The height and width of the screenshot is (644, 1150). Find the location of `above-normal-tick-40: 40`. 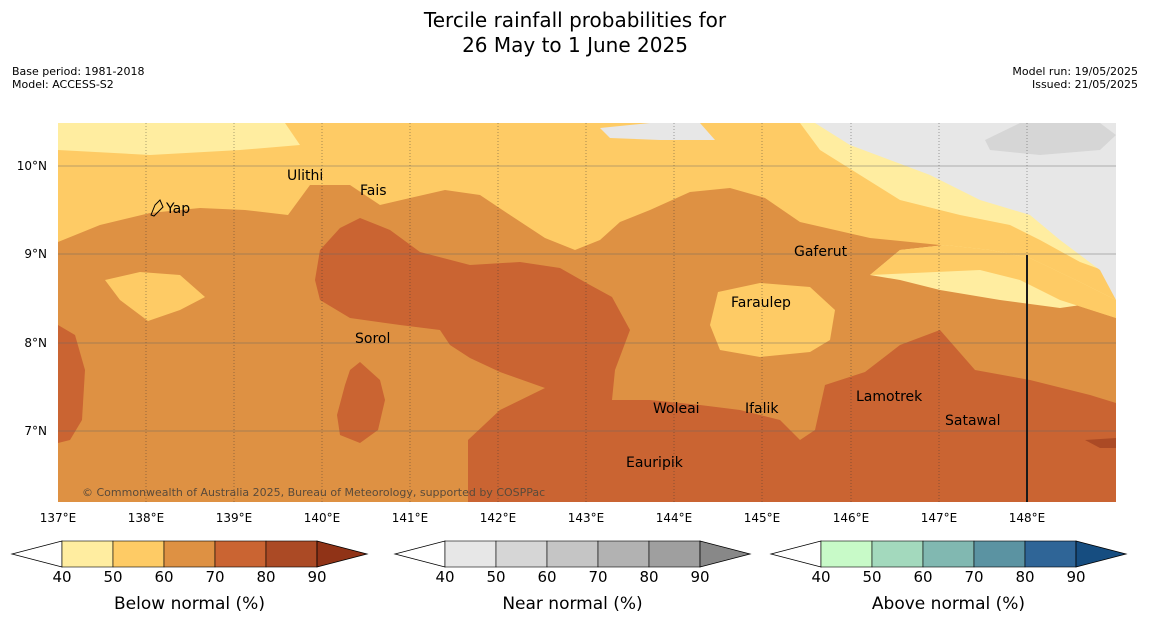

above-normal-tick-40: 40 is located at coordinates (820, 577).